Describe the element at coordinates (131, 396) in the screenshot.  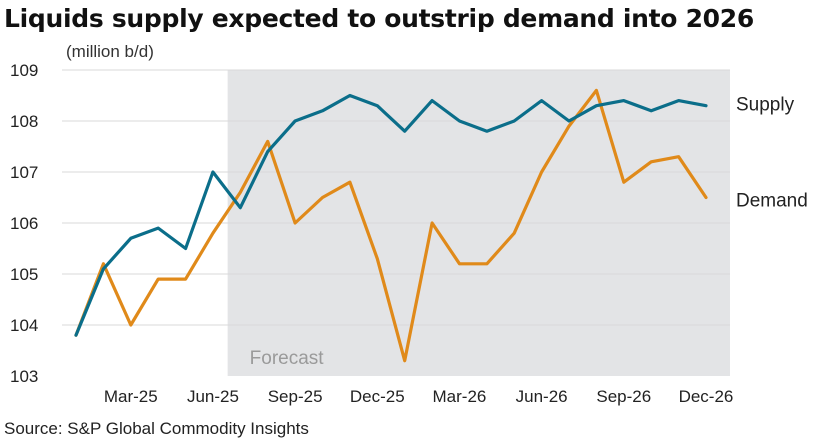
I see `x-tick-label: Mar-25` at that location.